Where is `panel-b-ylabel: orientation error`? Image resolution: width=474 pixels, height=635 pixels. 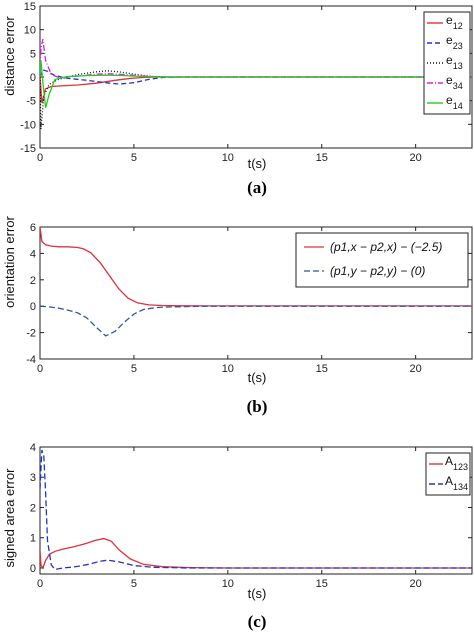 panel-b-ylabel: orientation error is located at coordinates (9, 261).